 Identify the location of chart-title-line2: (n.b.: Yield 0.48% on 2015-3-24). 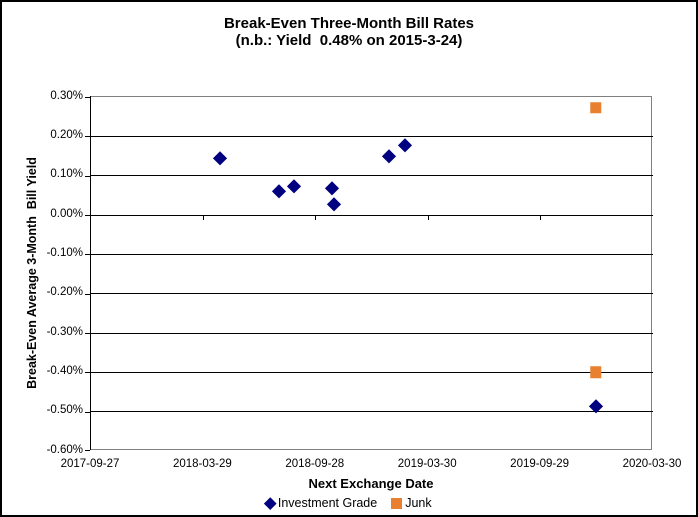
(349, 40).